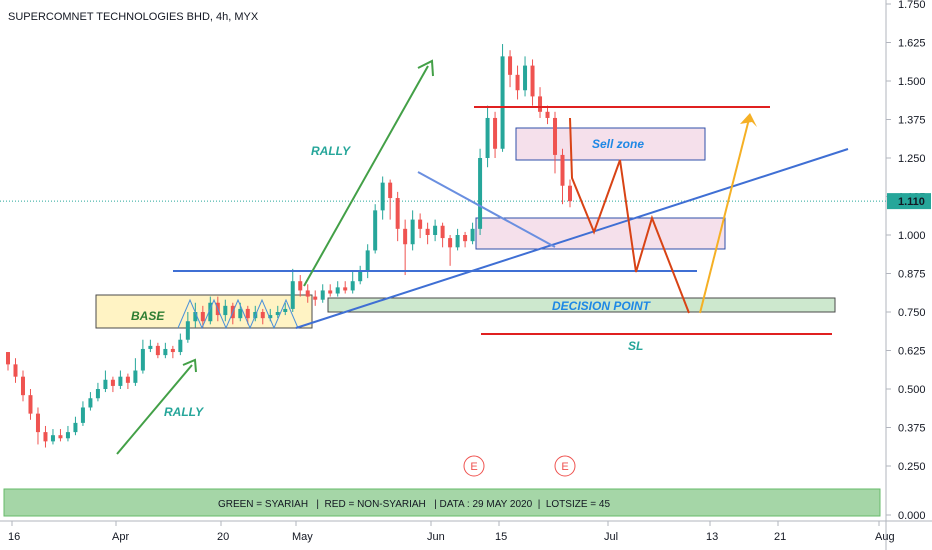 The width and height of the screenshot is (932, 550). Describe the element at coordinates (629, 215) in the screenshot. I see `projected-price-path` at that location.